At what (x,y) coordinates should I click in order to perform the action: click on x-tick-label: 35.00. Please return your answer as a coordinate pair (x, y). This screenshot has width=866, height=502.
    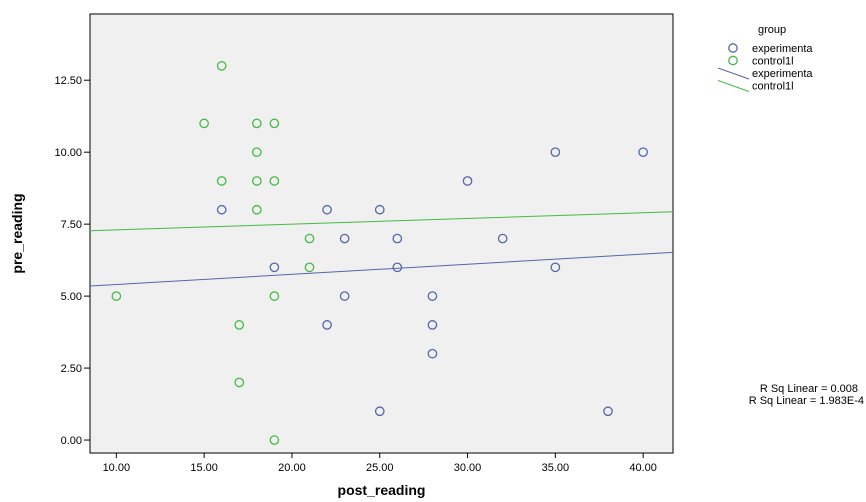
    Looking at the image, I should click on (556, 468).